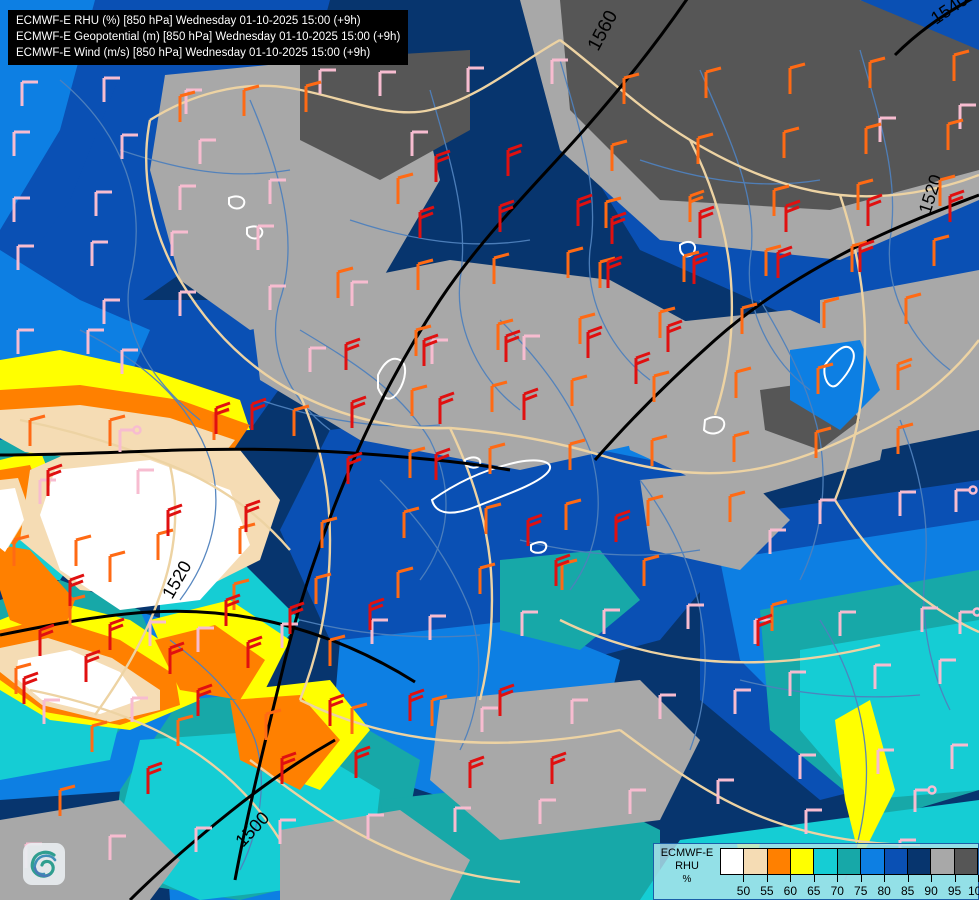 Image resolution: width=979 pixels, height=900 pixels. Describe the element at coordinates (44, 864) in the screenshot. I see `cyclone-spiral-logo` at that location.